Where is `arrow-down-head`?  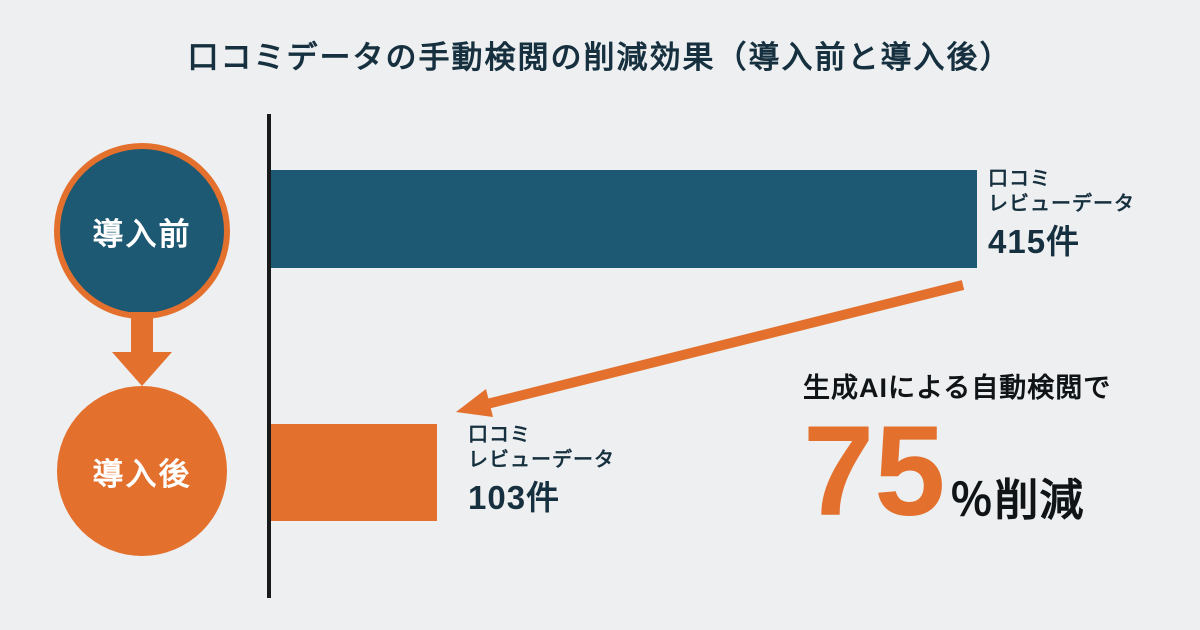
arrow-down-head is located at coordinates (142, 369).